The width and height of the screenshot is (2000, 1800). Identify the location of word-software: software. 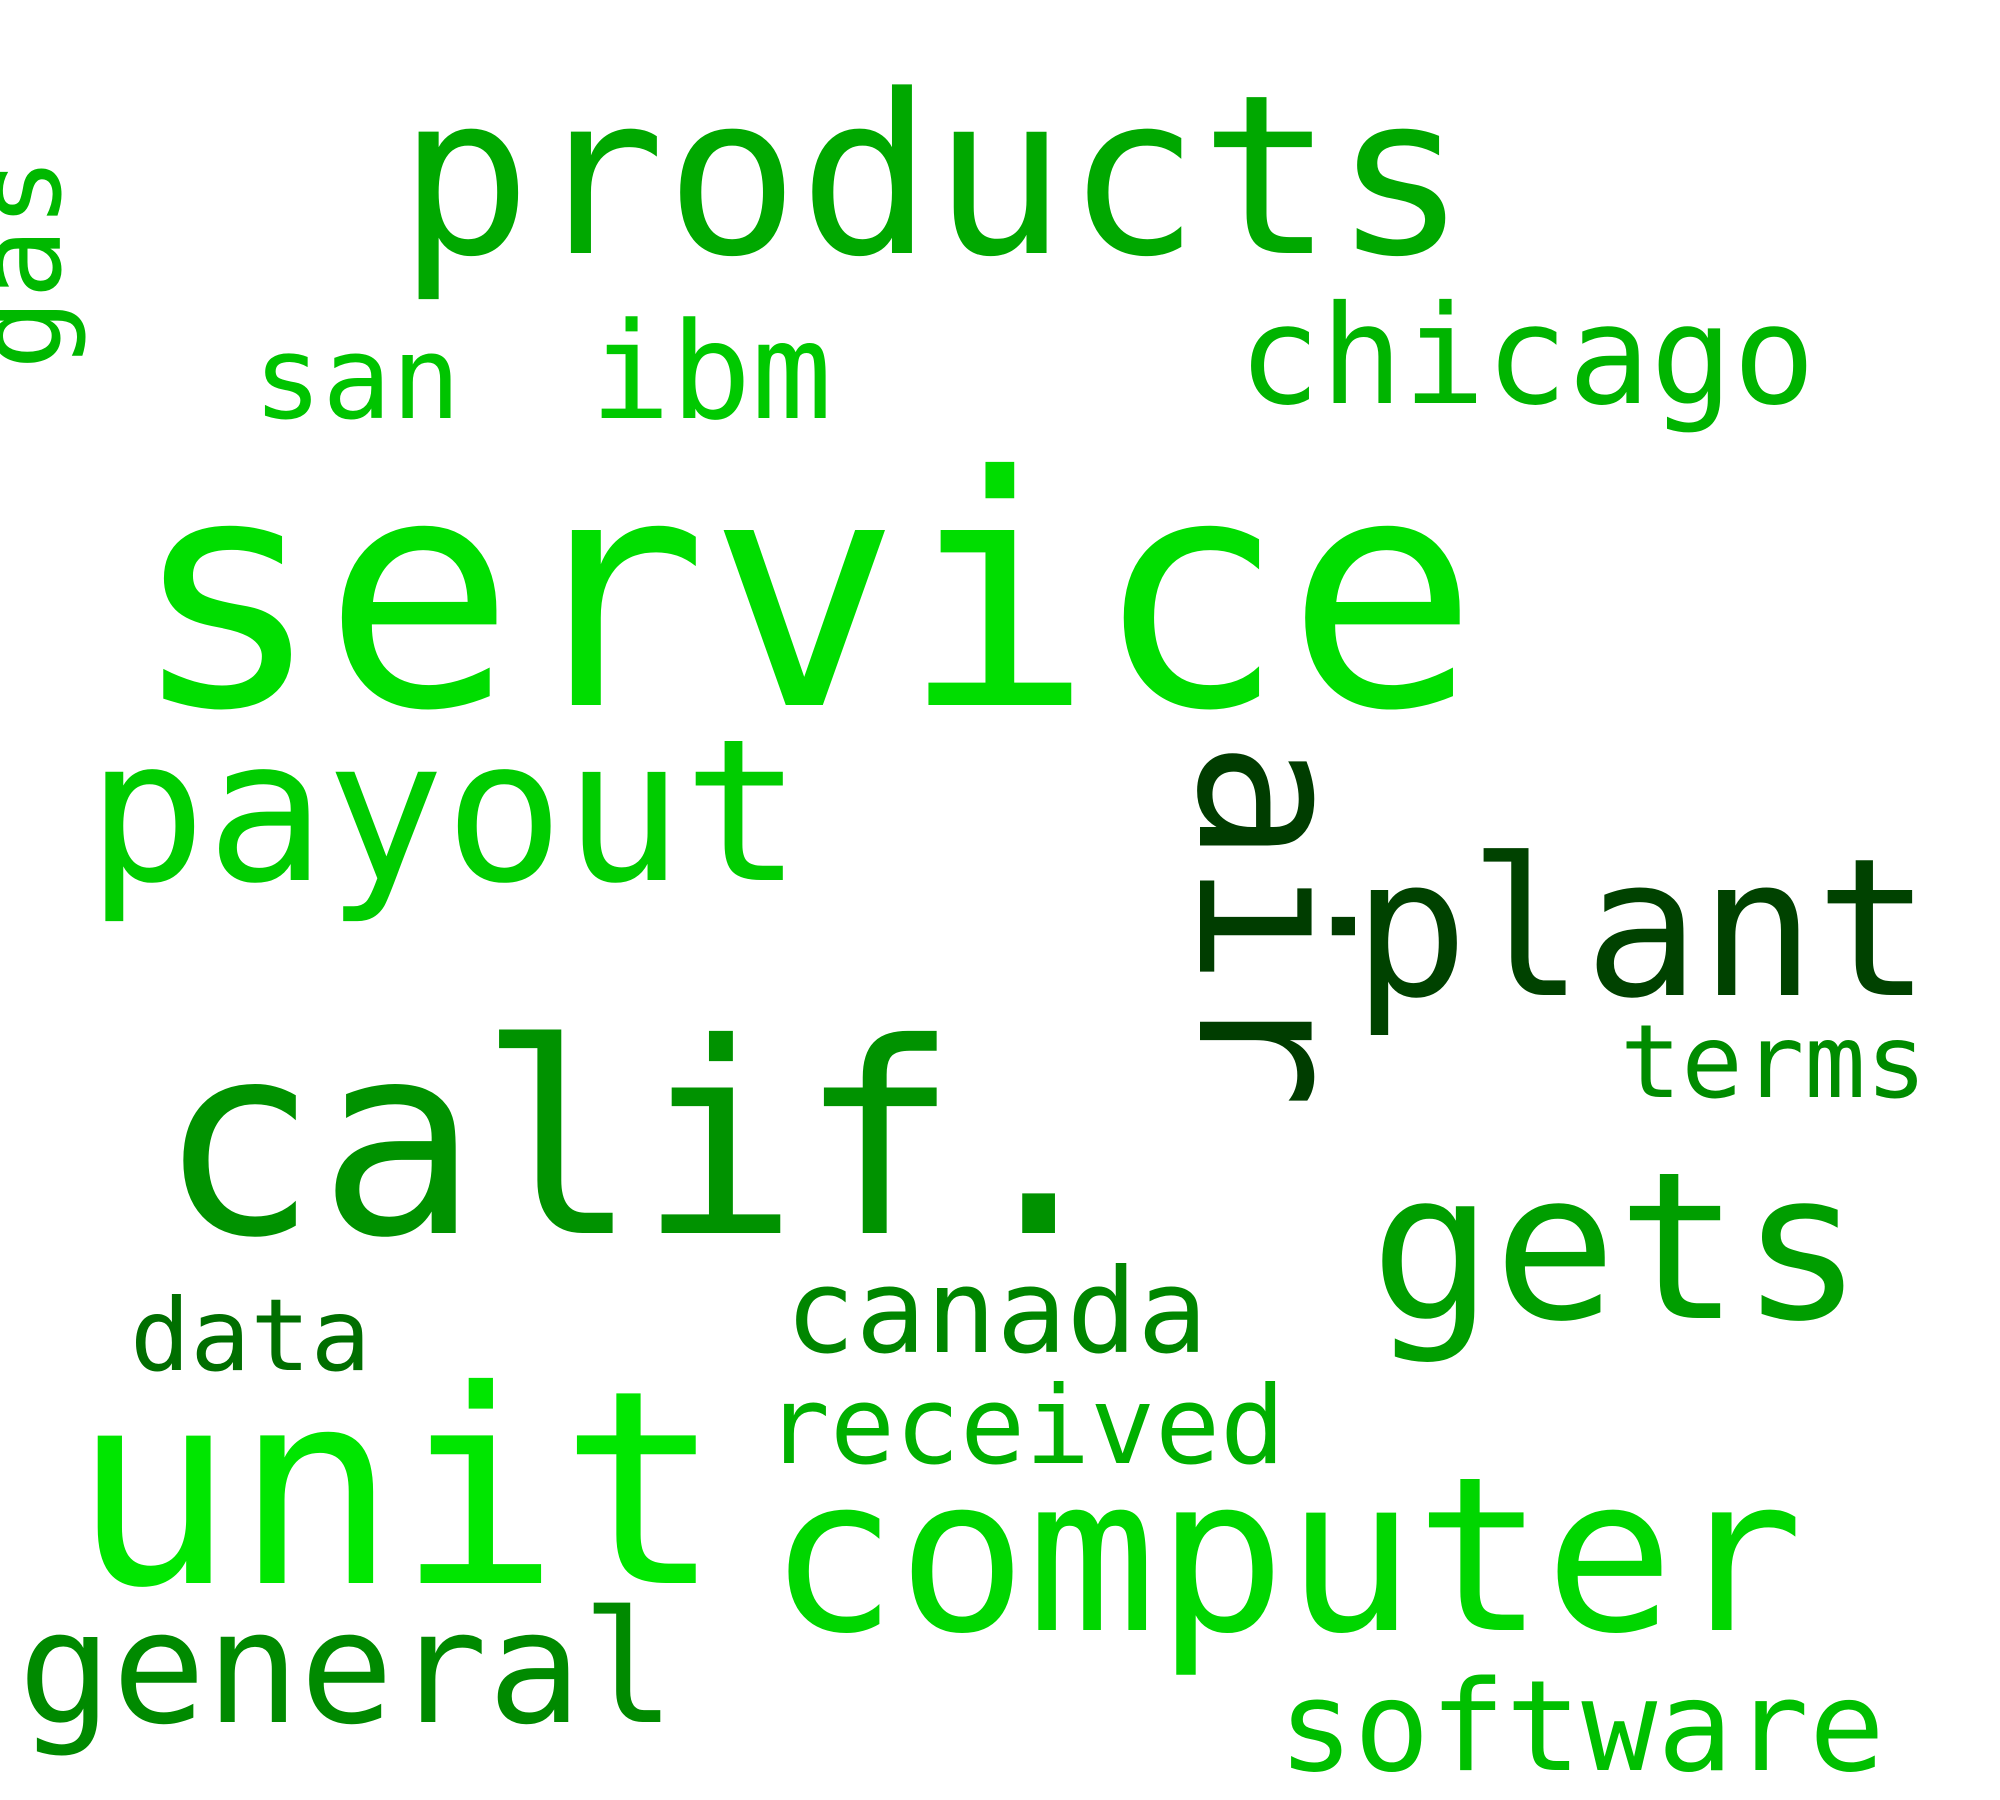
(1581, 1726).